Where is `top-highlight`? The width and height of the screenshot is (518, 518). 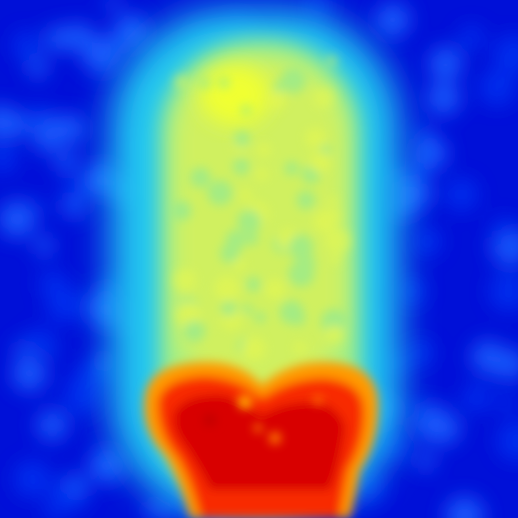 top-highlight is located at coordinates (235, 95).